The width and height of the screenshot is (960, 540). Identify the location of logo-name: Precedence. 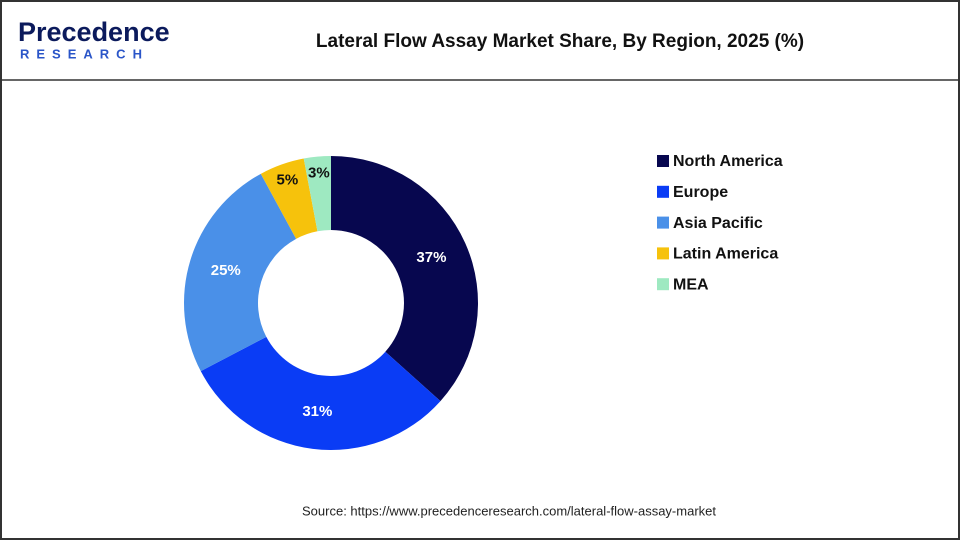
(94, 32).